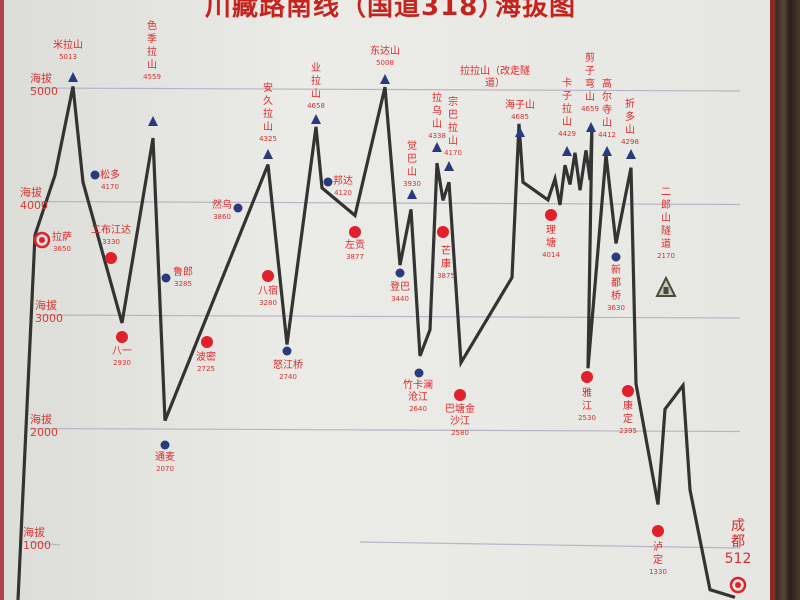 This screenshot has height=600, width=800. What do you see at coordinates (550, 237) in the screenshot?
I see `station-name: 理塘` at bounding box center [550, 237].